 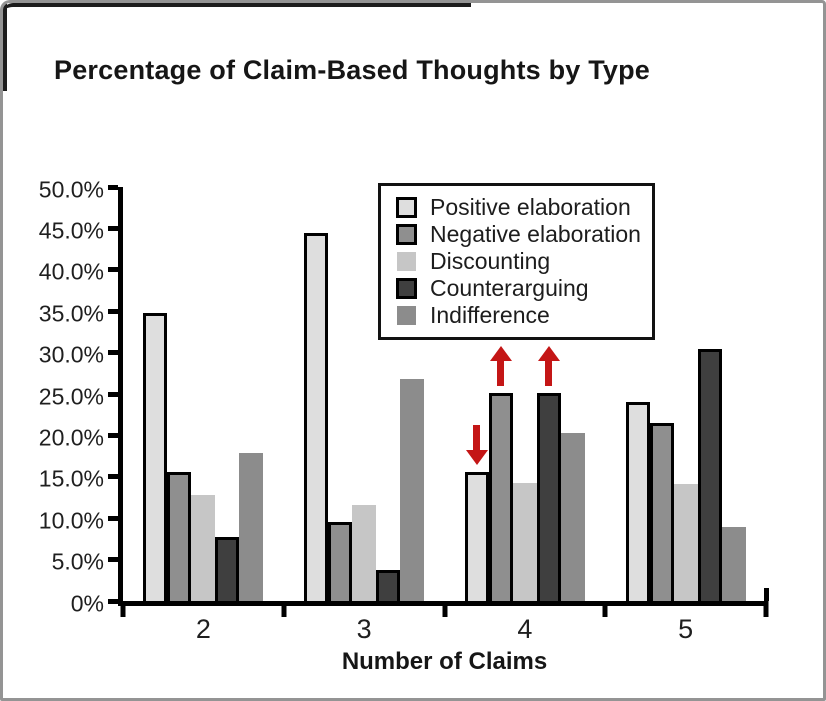 I want to click on legend-item-negative-elaboration: Negative elaboration, so click(x=524, y=234).